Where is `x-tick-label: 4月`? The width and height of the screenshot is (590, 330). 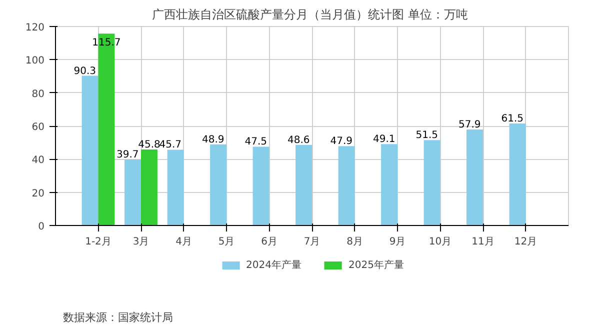 x-tick-label: 4月 is located at coordinates (184, 242).